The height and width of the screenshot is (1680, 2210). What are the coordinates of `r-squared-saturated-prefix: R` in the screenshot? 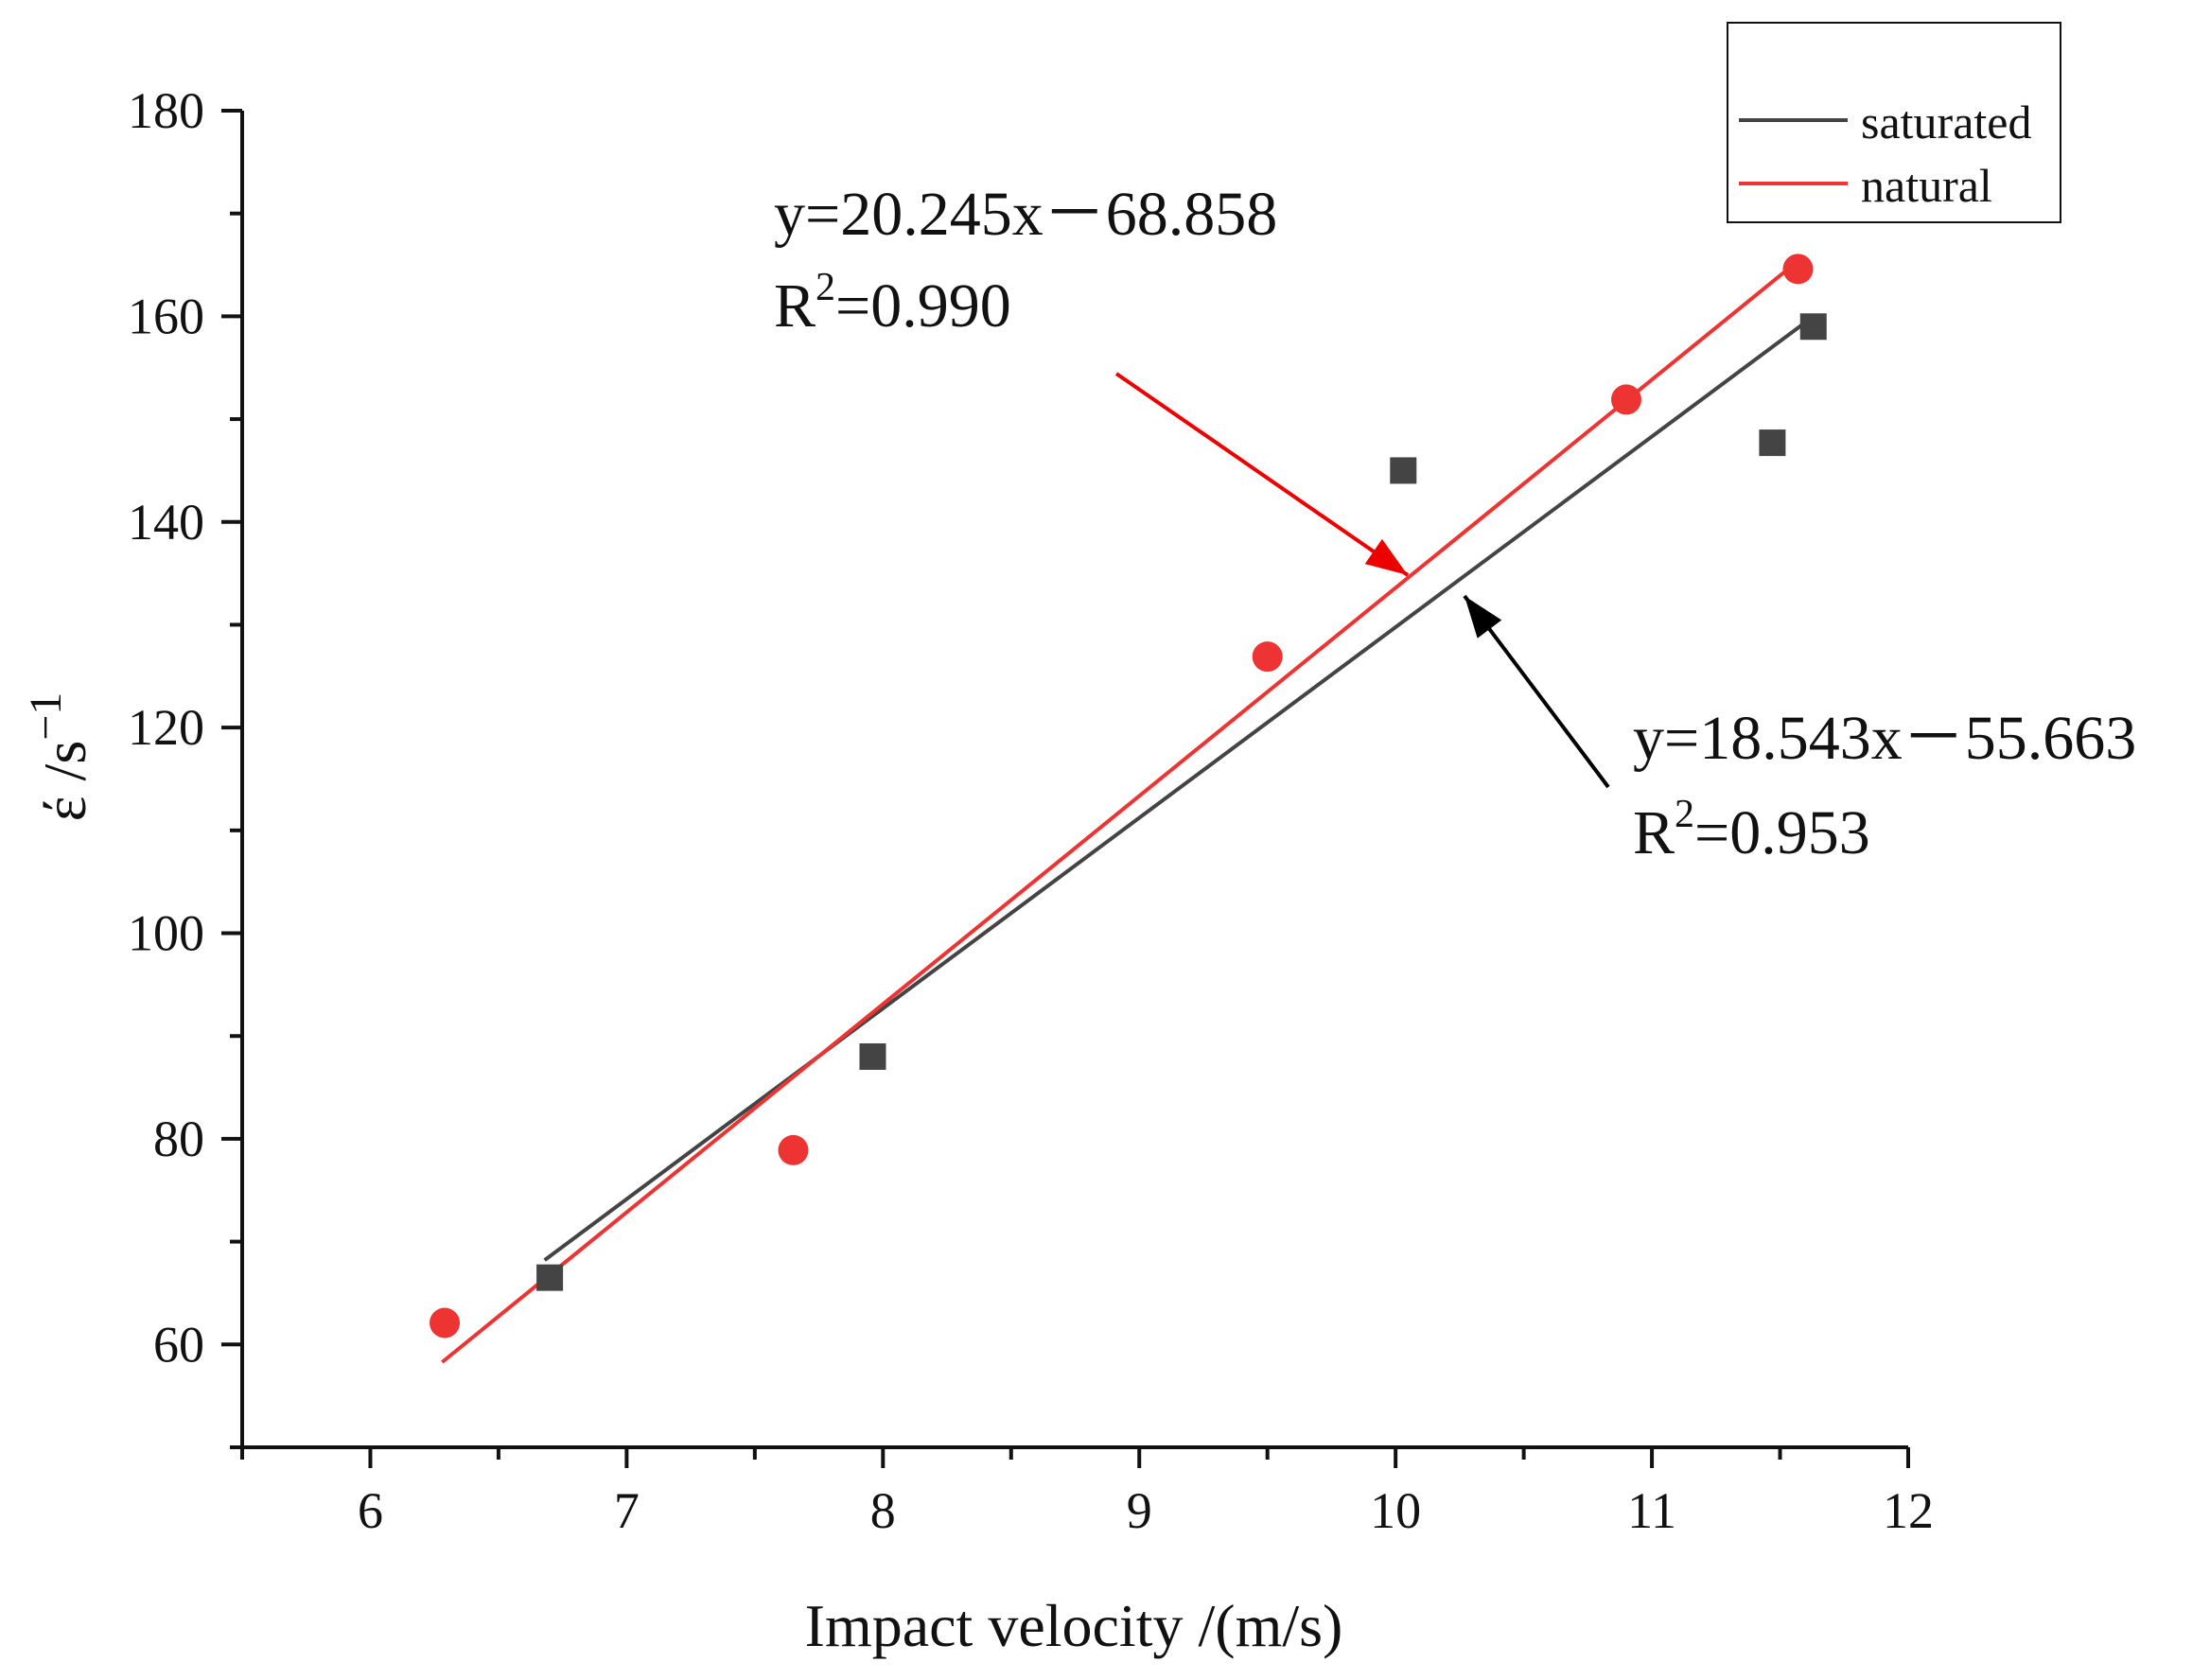 It's located at (1654, 832).